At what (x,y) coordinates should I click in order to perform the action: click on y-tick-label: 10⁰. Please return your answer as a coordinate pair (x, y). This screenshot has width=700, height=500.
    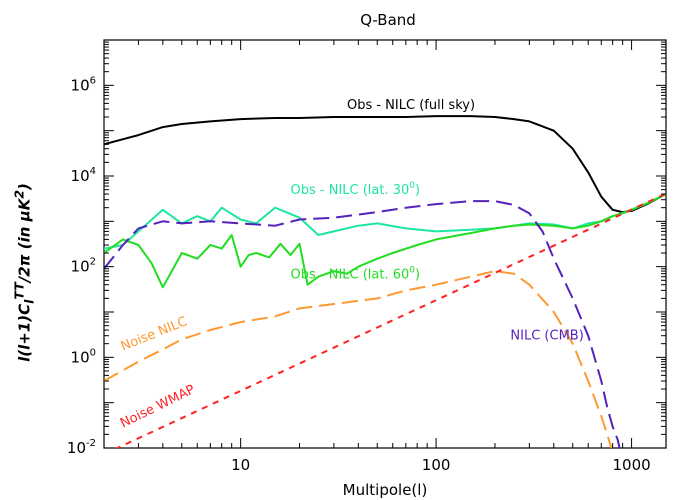
    Looking at the image, I should click on (83, 356).